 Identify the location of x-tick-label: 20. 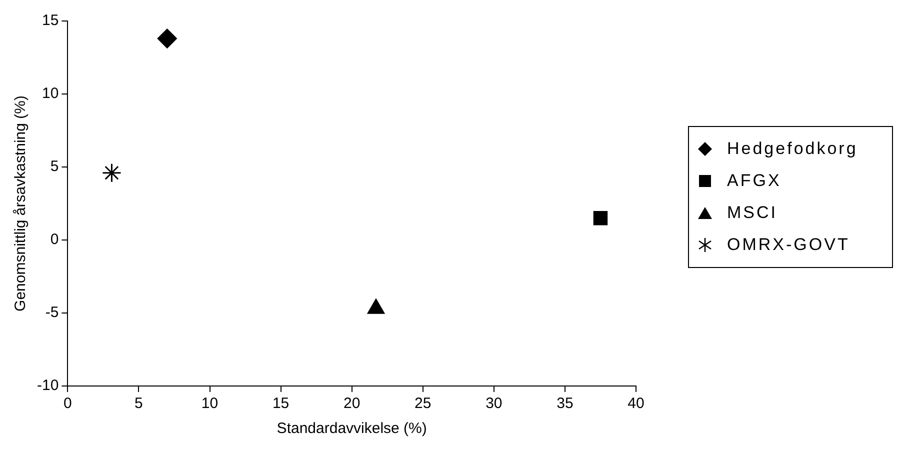
(351, 403).